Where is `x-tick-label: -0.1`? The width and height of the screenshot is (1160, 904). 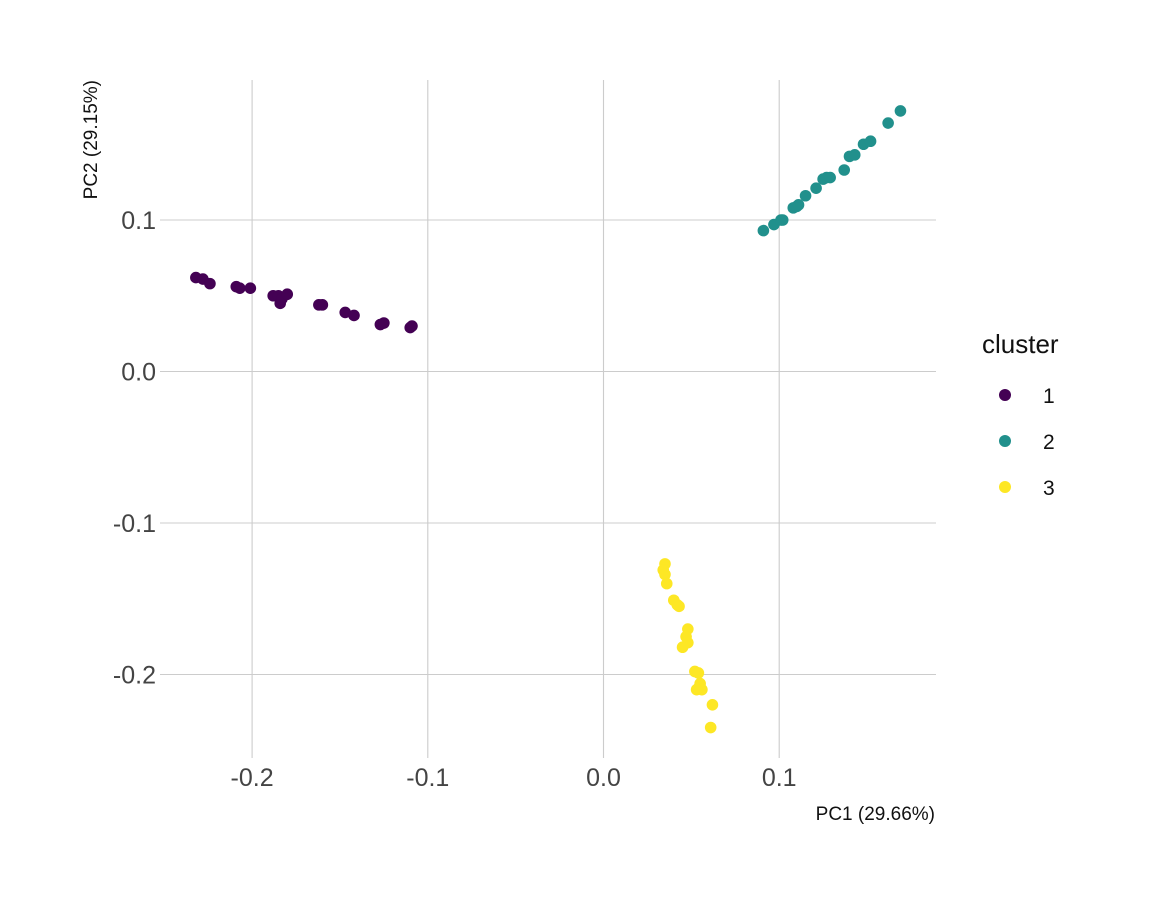
x-tick-label: -0.1 is located at coordinates (427, 778).